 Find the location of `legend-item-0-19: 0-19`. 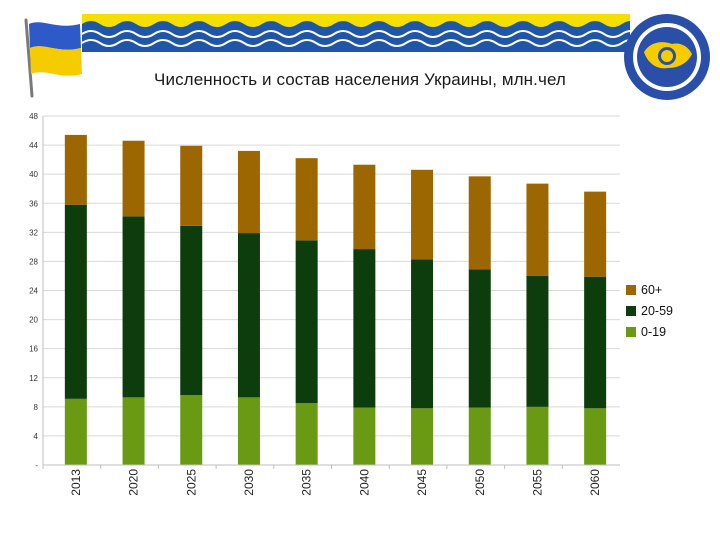

legend-item-0-19: 0-19 is located at coordinates (649, 331).